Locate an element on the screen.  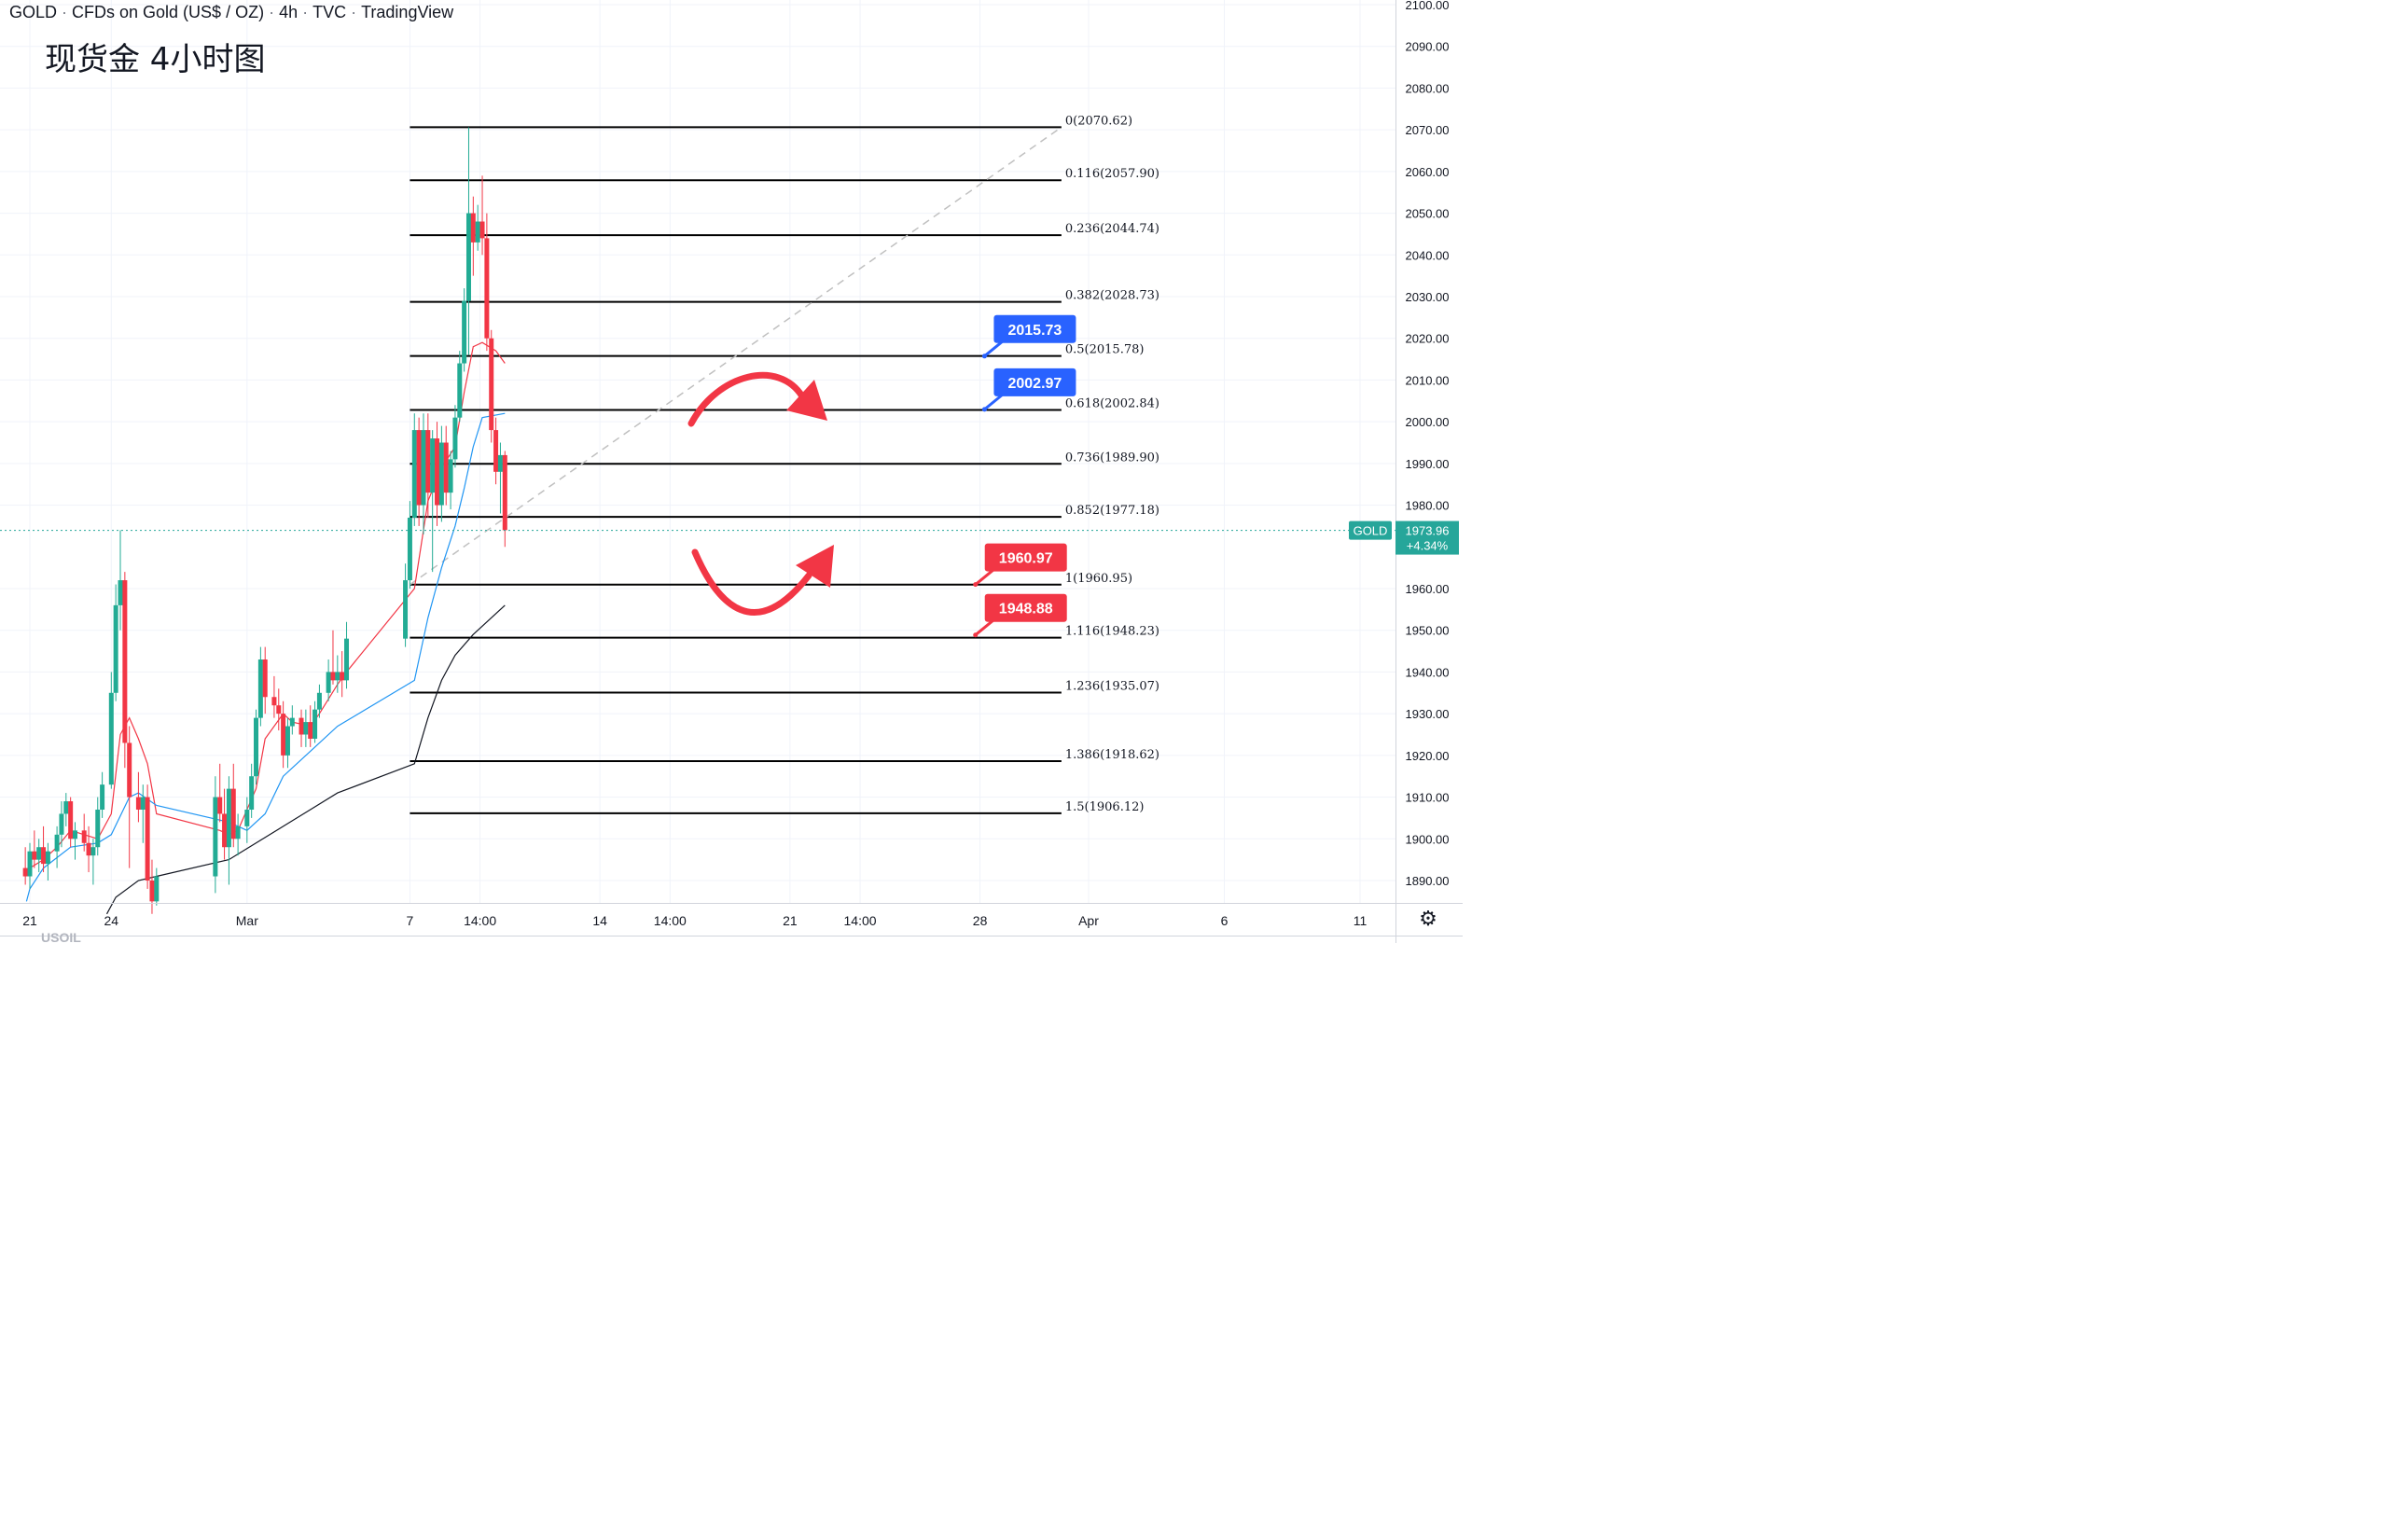
fib-level-label: 1.5(1906.12) is located at coordinates (1105, 807).